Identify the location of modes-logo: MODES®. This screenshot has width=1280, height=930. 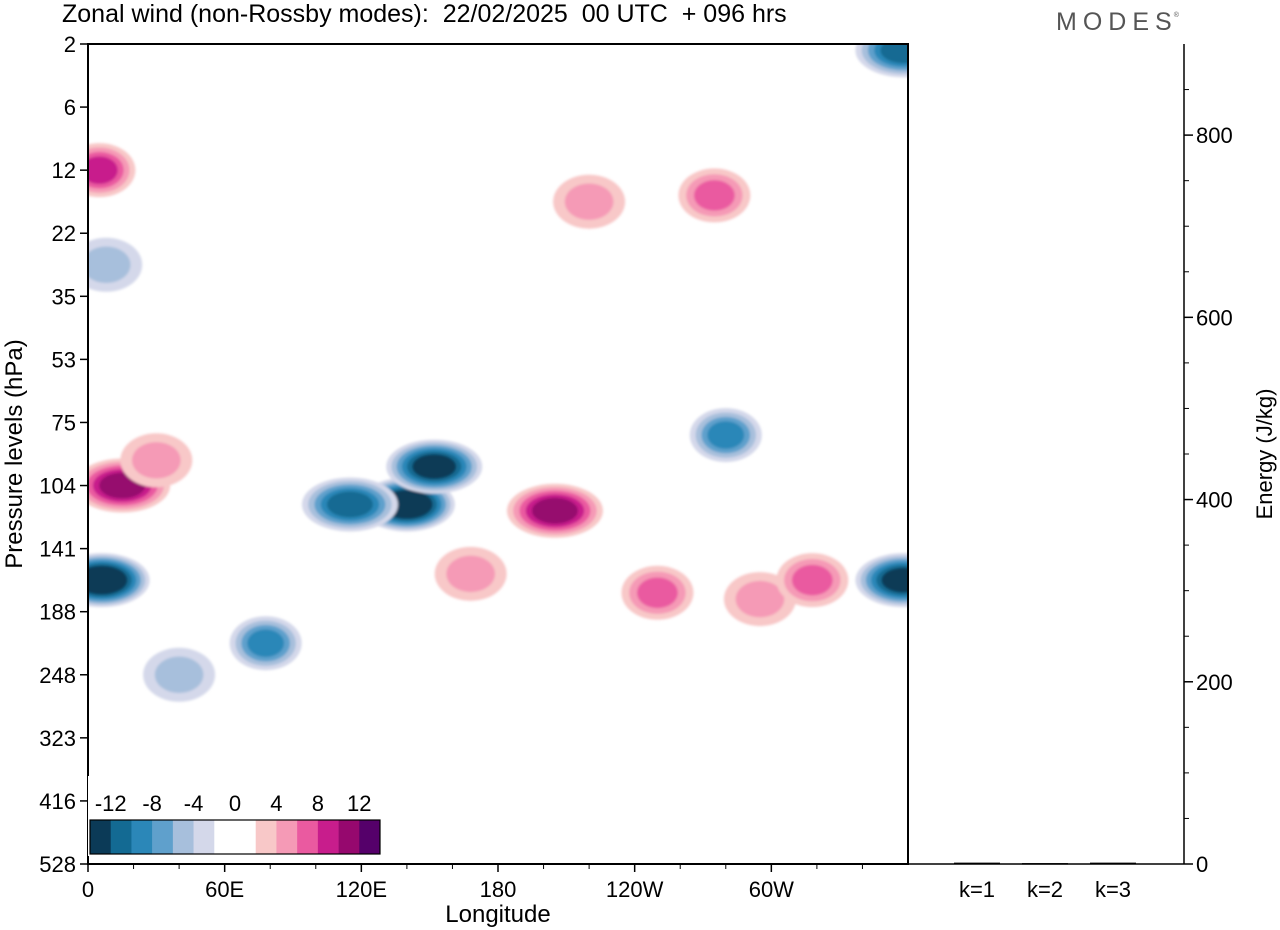
(1119, 22).